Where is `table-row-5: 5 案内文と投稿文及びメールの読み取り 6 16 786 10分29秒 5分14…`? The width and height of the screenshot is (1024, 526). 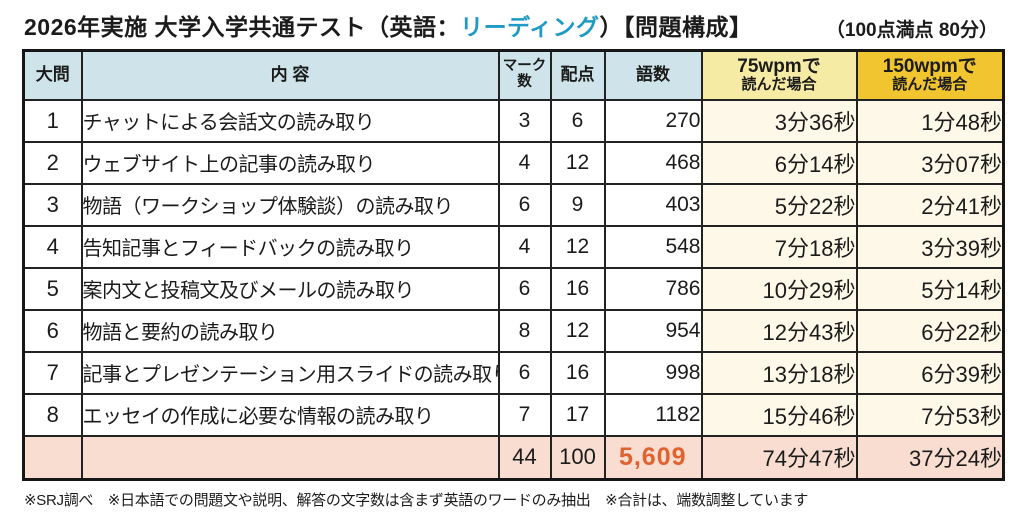 table-row-5: 5 案内文と投稿文及びメールの読み取り 6 16 786 10分29秒 5分14… is located at coordinates (513, 288).